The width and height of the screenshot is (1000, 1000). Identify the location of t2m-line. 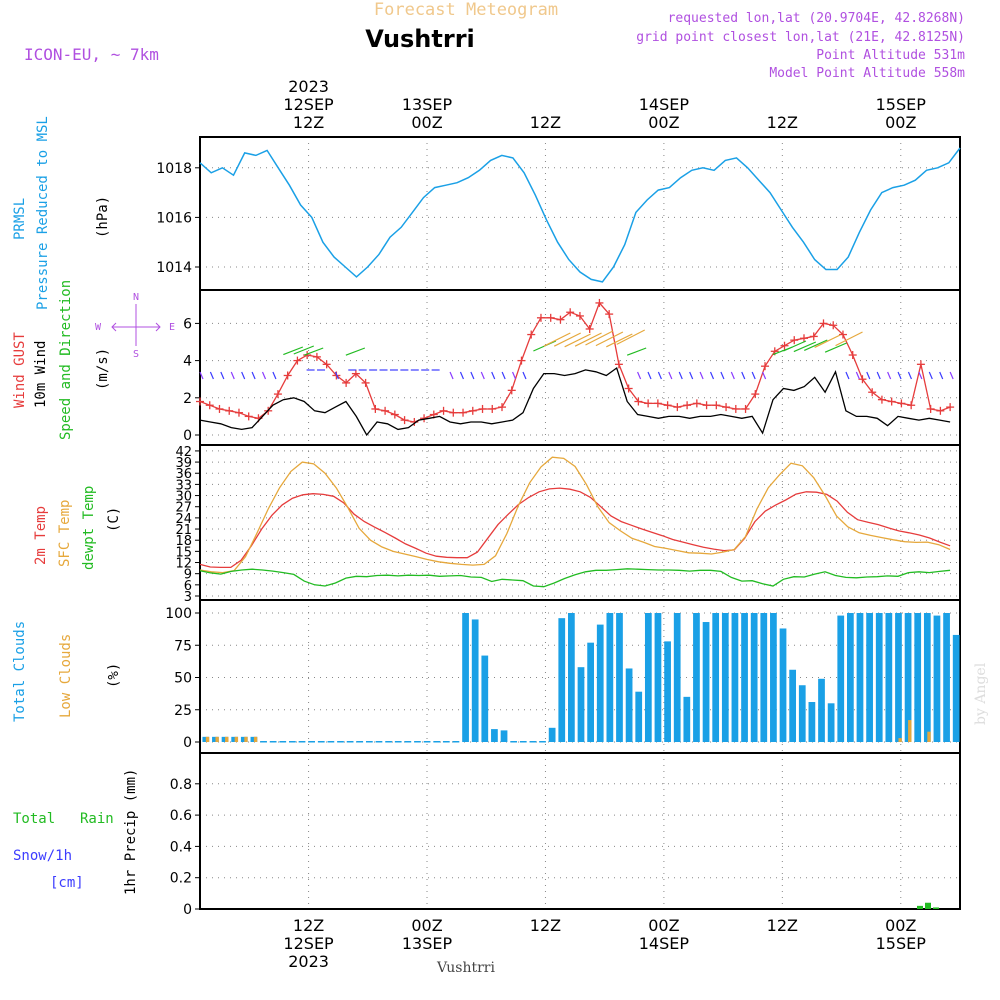
(575, 528).